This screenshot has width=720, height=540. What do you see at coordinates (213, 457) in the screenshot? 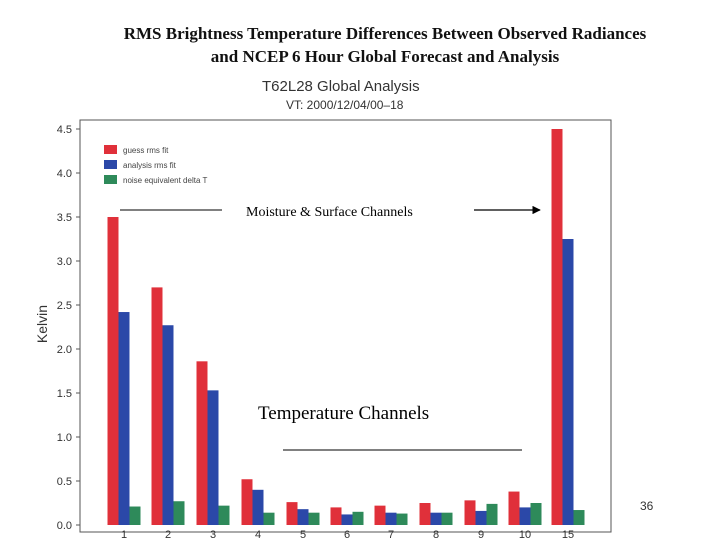
I see `analysis-bar-ch3` at bounding box center [213, 457].